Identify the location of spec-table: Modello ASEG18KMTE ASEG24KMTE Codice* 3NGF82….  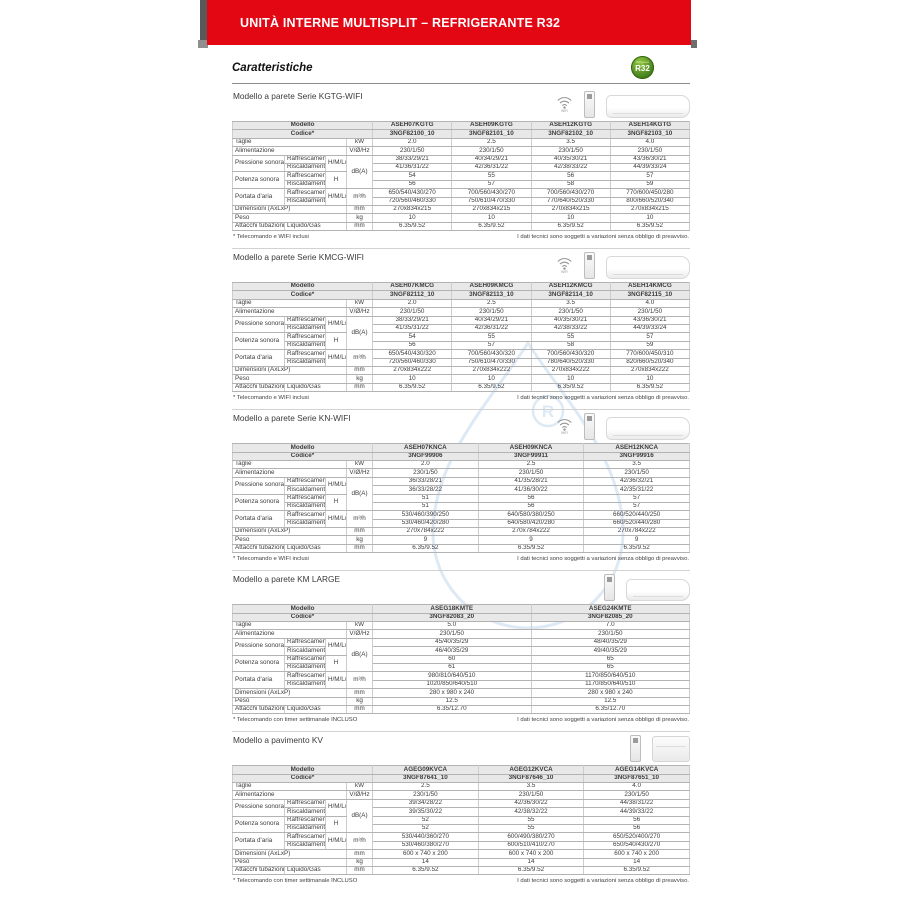
(461, 659).